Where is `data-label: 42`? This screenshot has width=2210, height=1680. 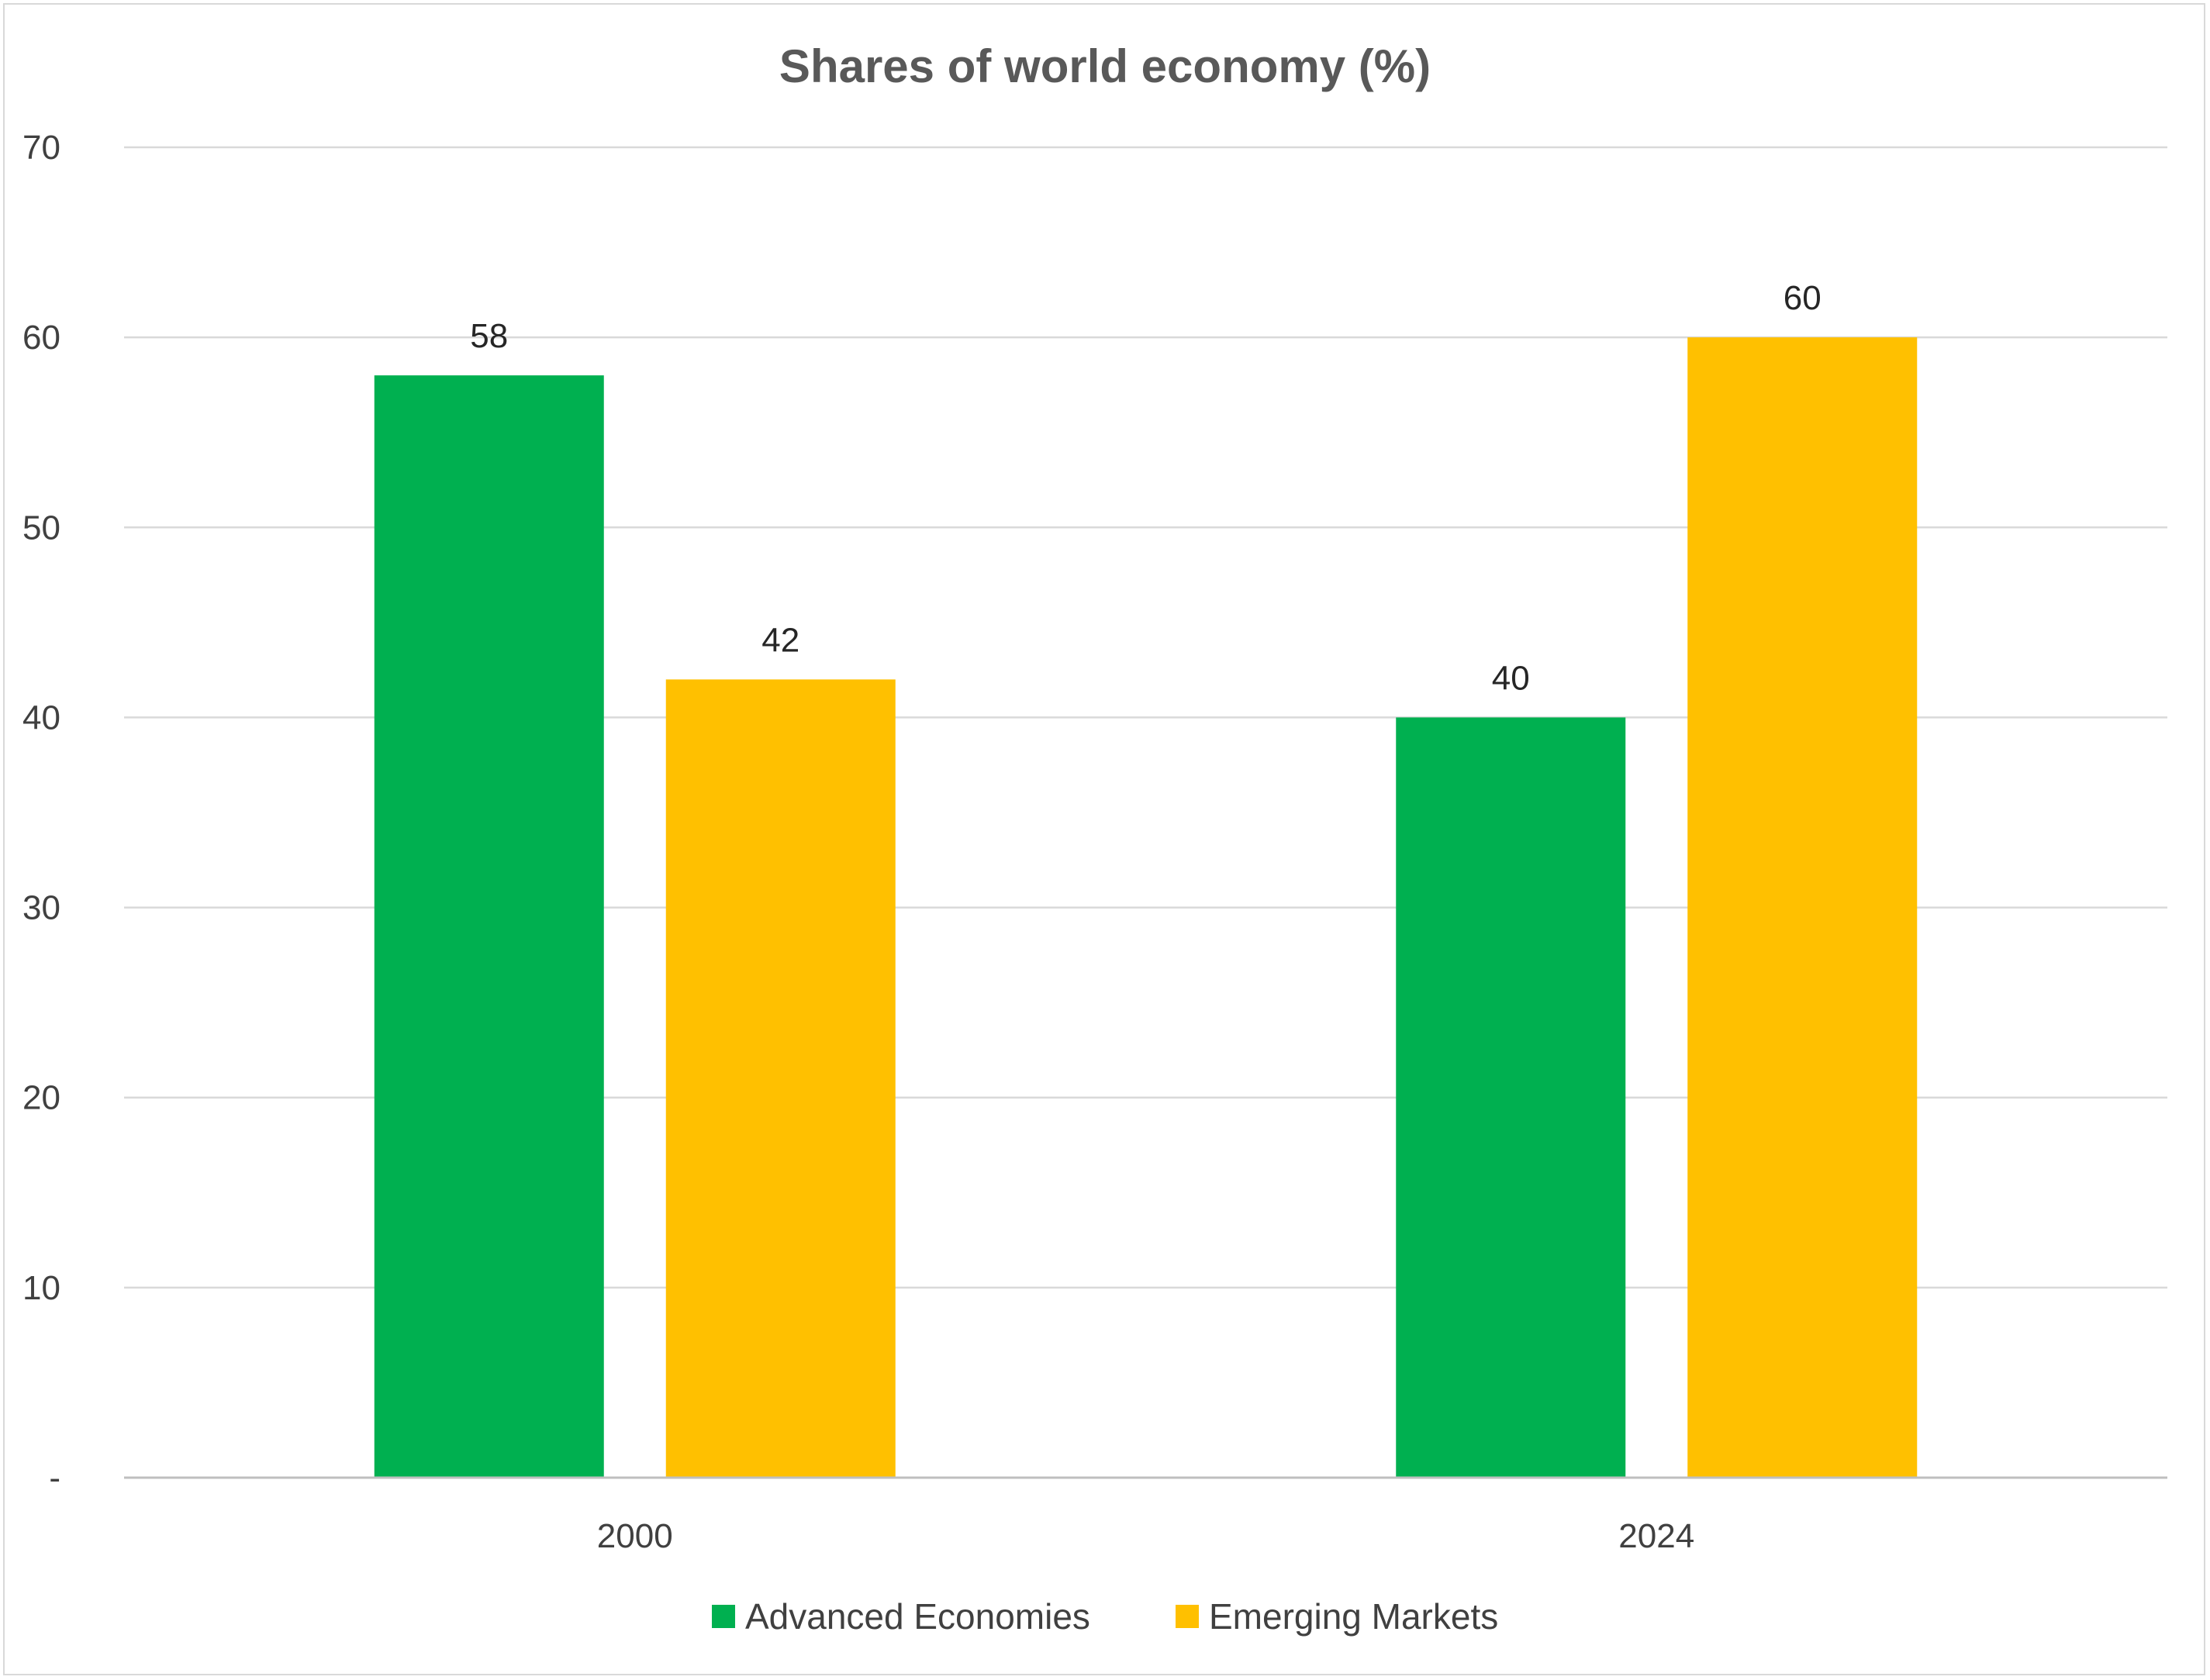
data-label: 42 is located at coordinates (780, 640).